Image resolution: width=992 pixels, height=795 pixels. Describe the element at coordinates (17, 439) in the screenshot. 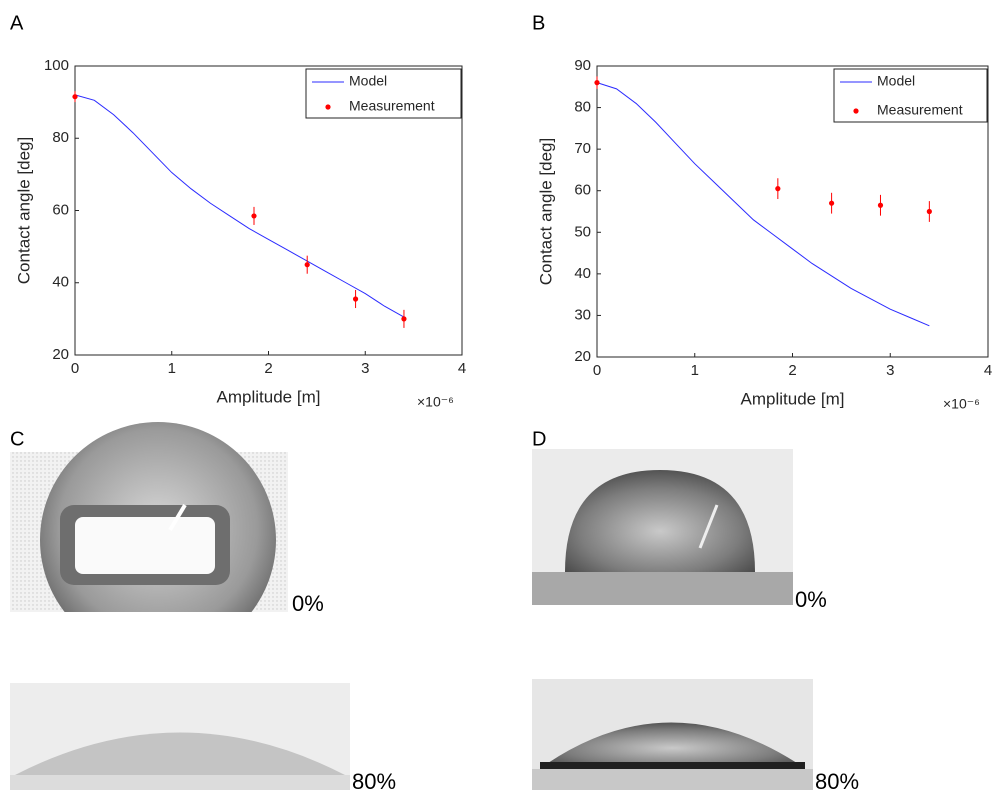

I see `panel-label: C` at that location.